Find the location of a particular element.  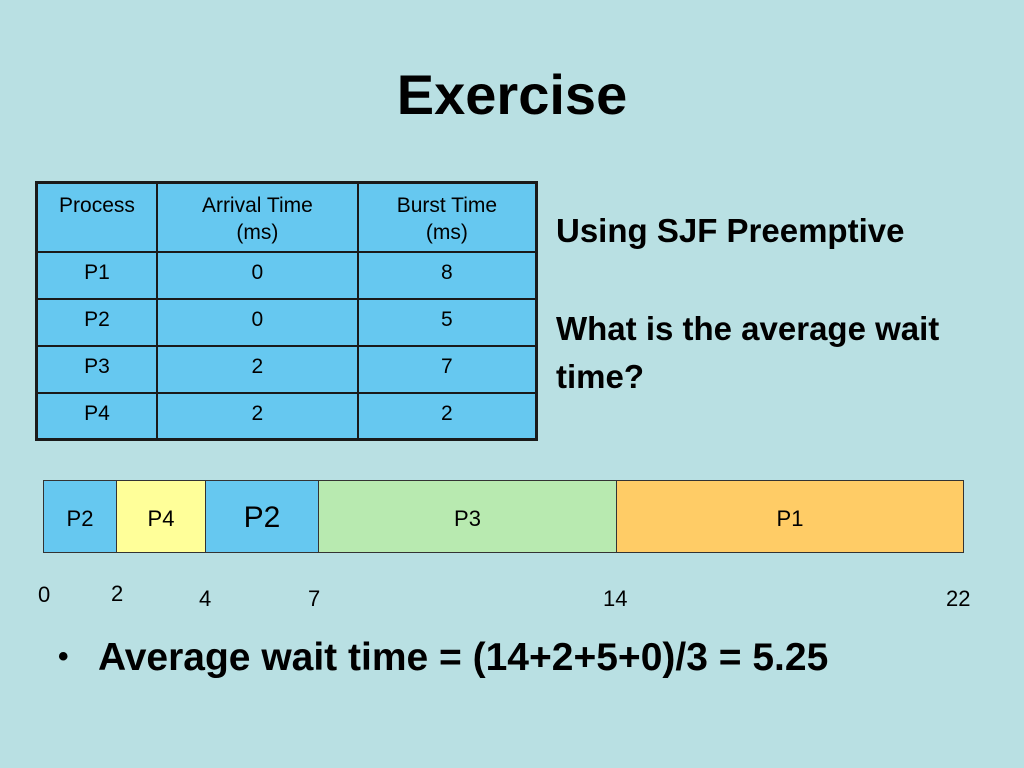

table-row: P4 2 2 is located at coordinates (286, 416).